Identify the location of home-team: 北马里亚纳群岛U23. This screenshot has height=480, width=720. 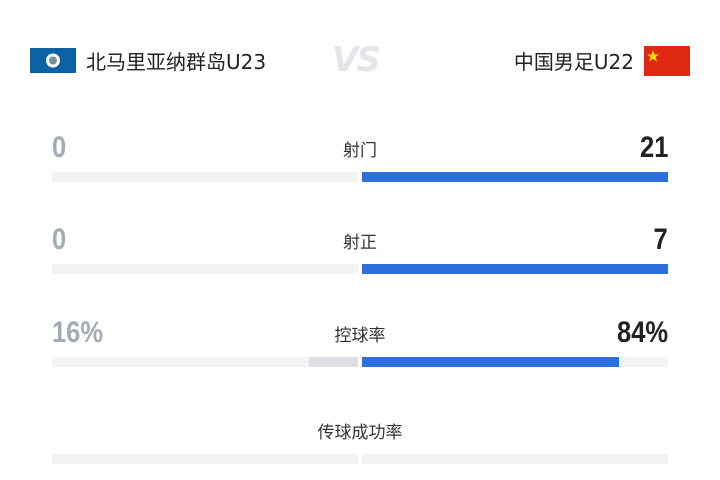
(176, 62).